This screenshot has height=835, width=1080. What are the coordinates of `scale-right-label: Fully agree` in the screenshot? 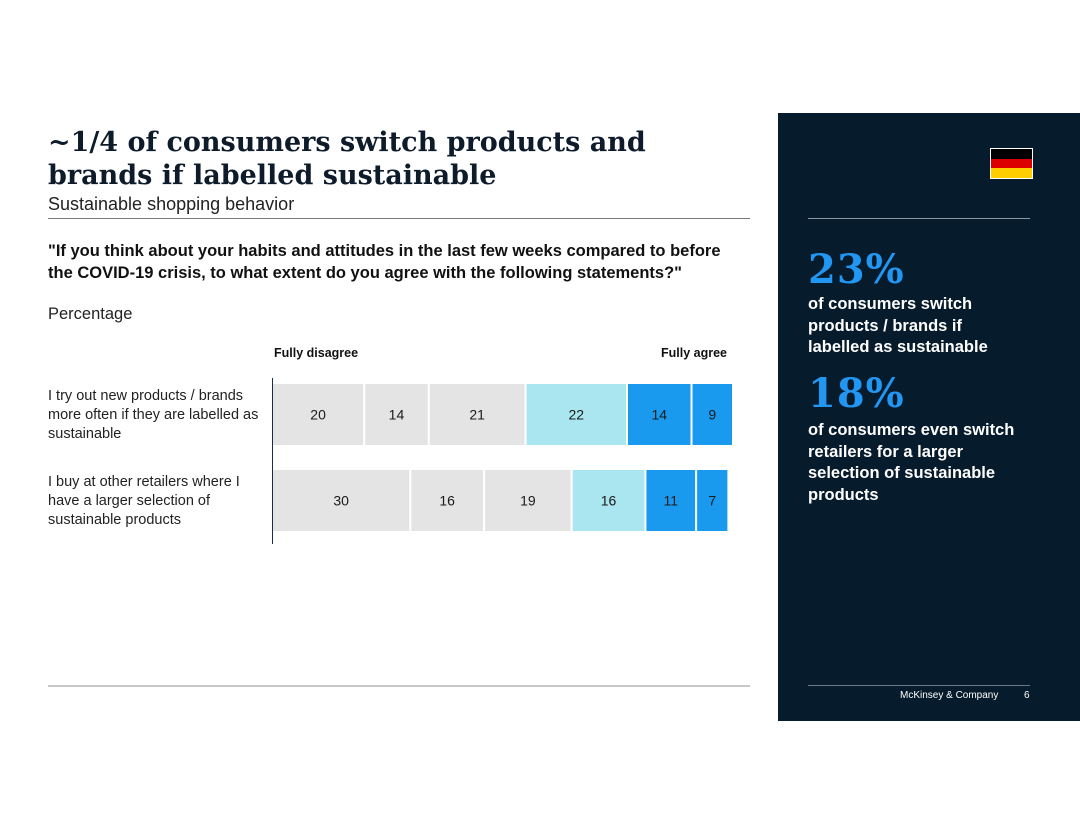 It's located at (694, 353).